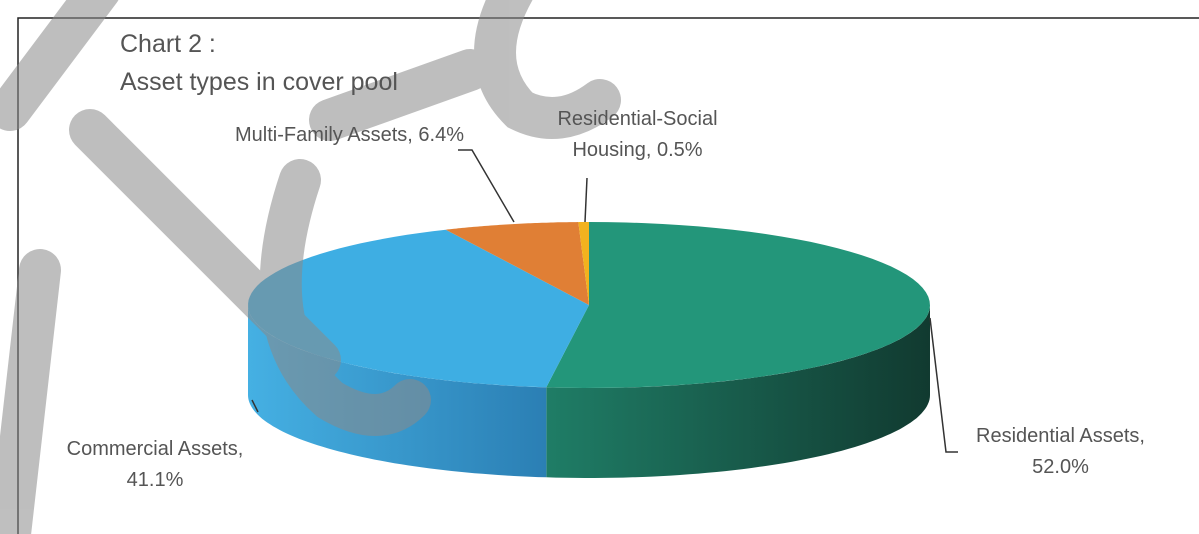 Image resolution: width=1199 pixels, height=534 pixels. Describe the element at coordinates (679, 150) in the screenshot. I see `label-value: 0.5%` at that location.